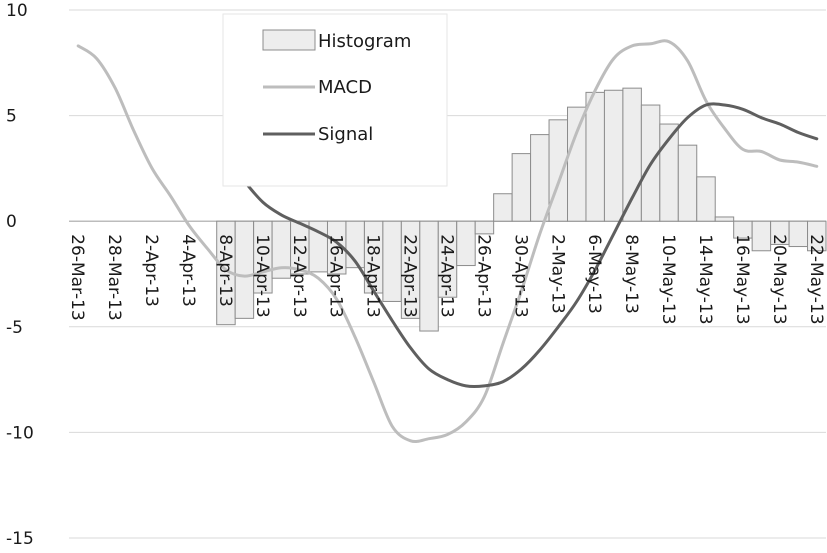  Describe the element at coordinates (289, 40) in the screenshot. I see `legend-swatch-histogram` at that location.